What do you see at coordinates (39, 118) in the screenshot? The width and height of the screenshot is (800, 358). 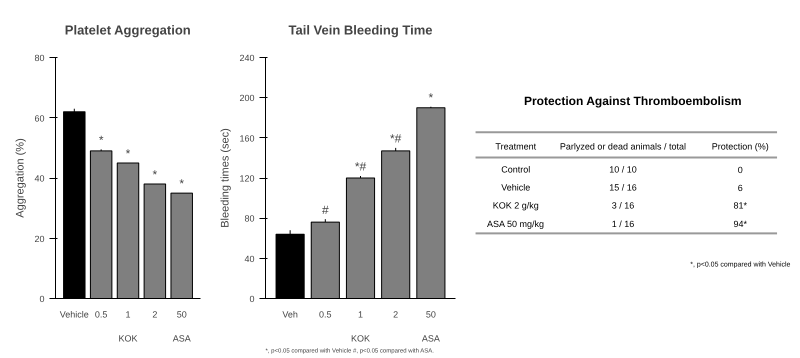 I see `y-tick-label: 60` at bounding box center [39, 118].